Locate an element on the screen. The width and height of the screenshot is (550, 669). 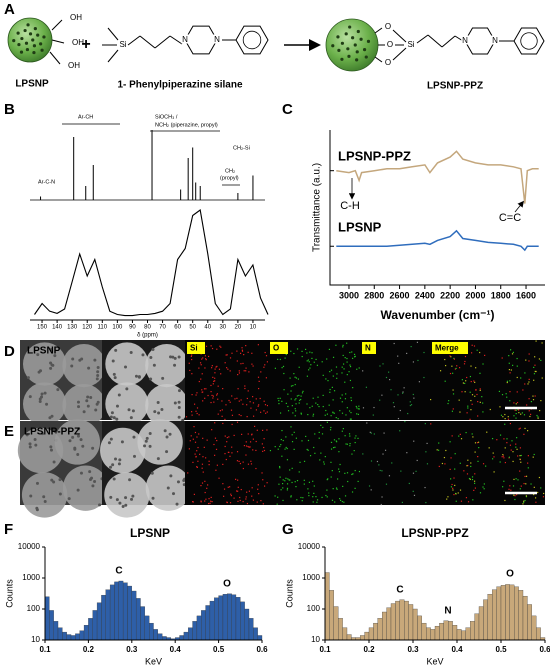
x-tick-label: 20 is located at coordinates (238, 328).